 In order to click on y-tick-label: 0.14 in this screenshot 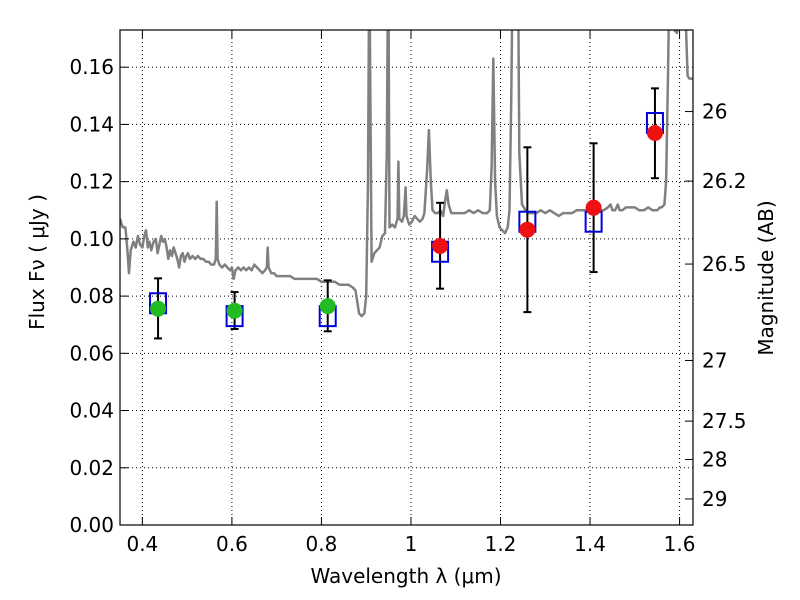, I will do `click(91, 124)`.